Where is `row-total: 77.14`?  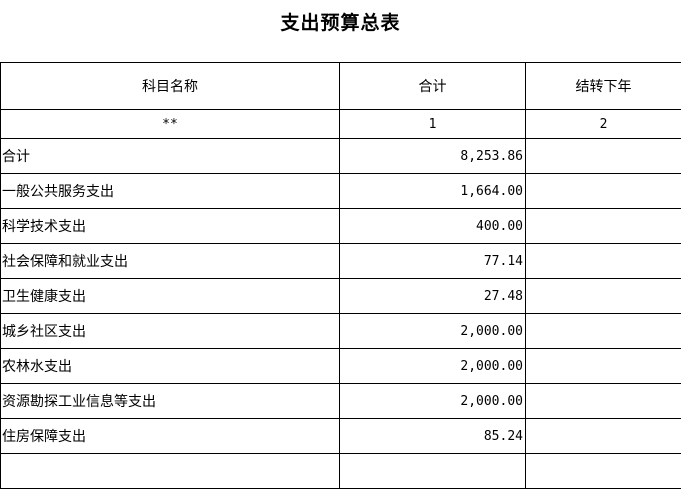
row-total: 77.14 is located at coordinates (432, 261).